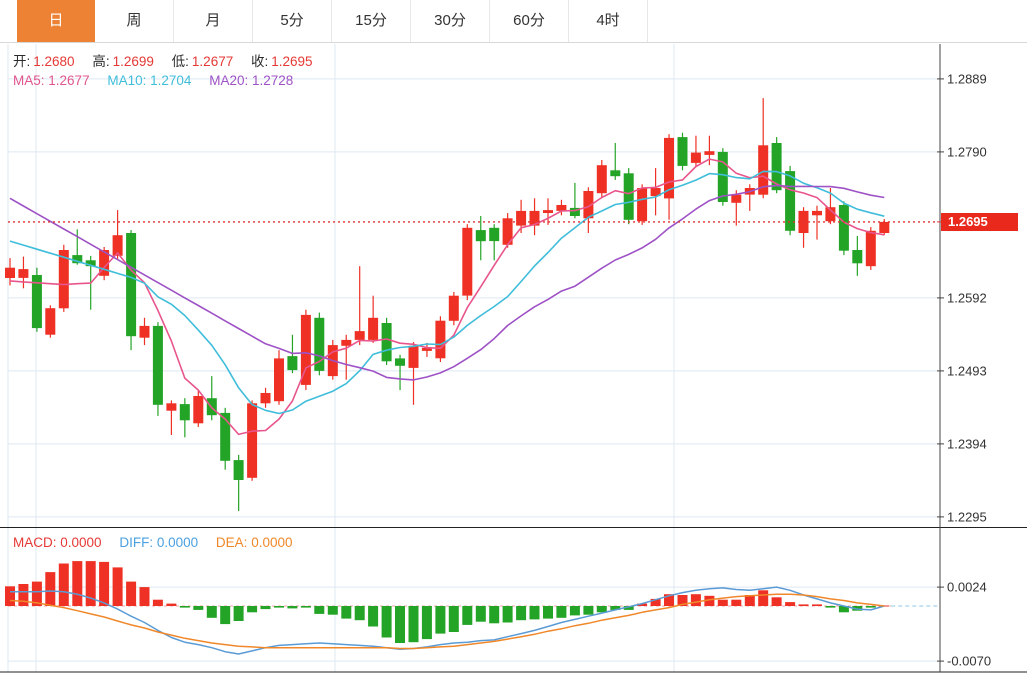 The width and height of the screenshot is (1027, 678). Describe the element at coordinates (22, 61) in the screenshot. I see `open-label: 开:` at that location.